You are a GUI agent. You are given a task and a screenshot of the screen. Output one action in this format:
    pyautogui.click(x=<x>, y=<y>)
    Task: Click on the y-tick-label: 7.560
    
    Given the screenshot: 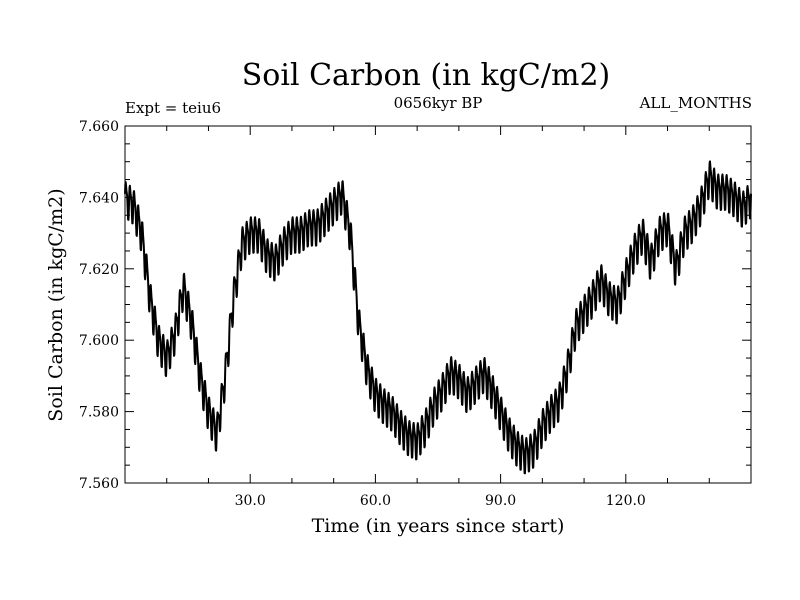 What is the action you would take?
    pyautogui.click(x=99, y=484)
    